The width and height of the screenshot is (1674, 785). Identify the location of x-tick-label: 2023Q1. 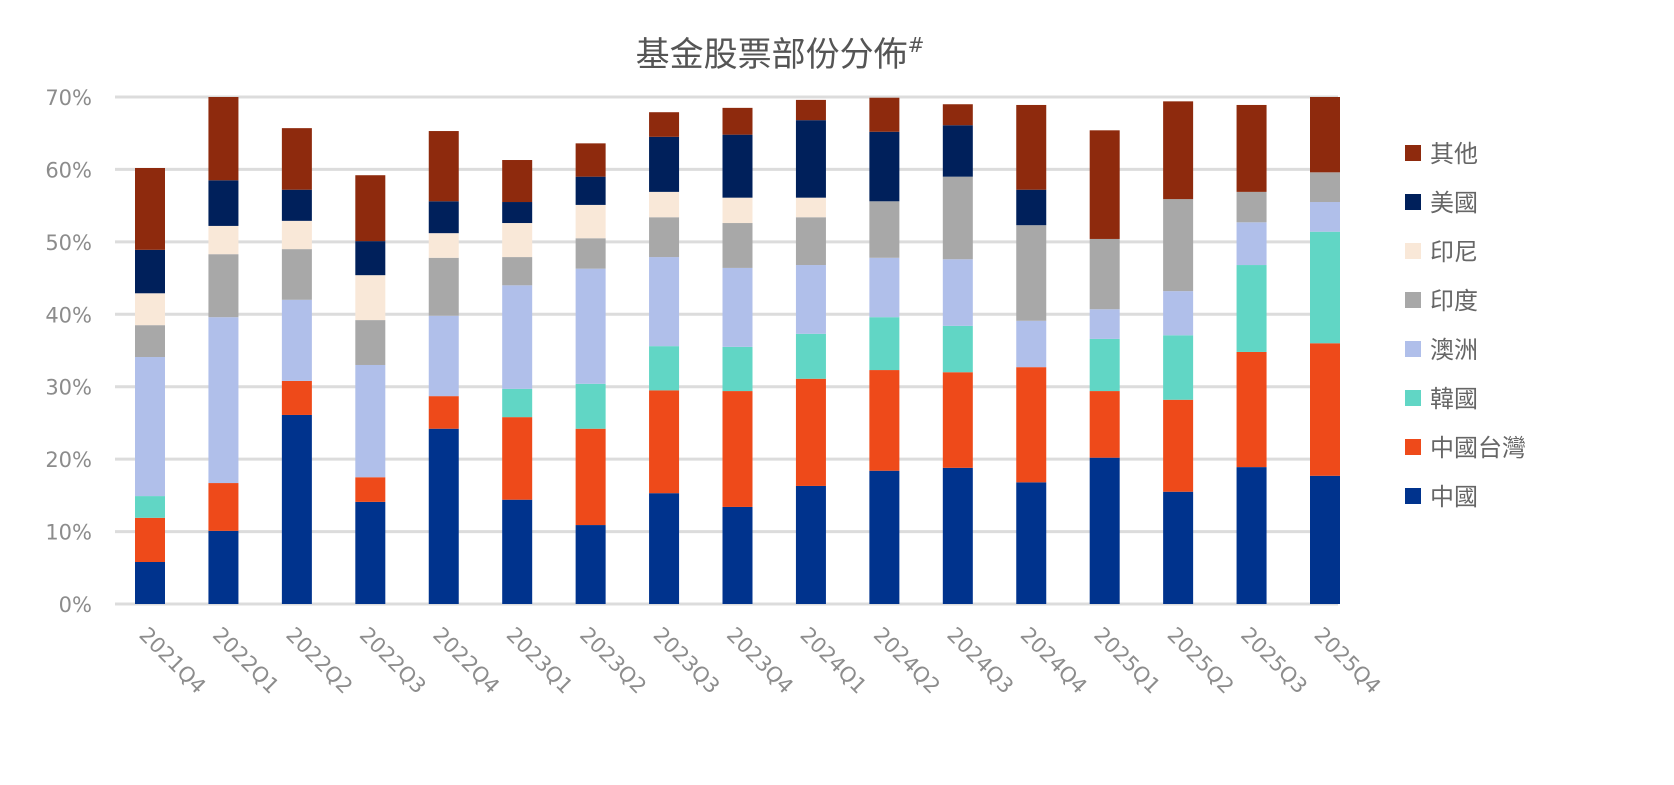
(540, 661).